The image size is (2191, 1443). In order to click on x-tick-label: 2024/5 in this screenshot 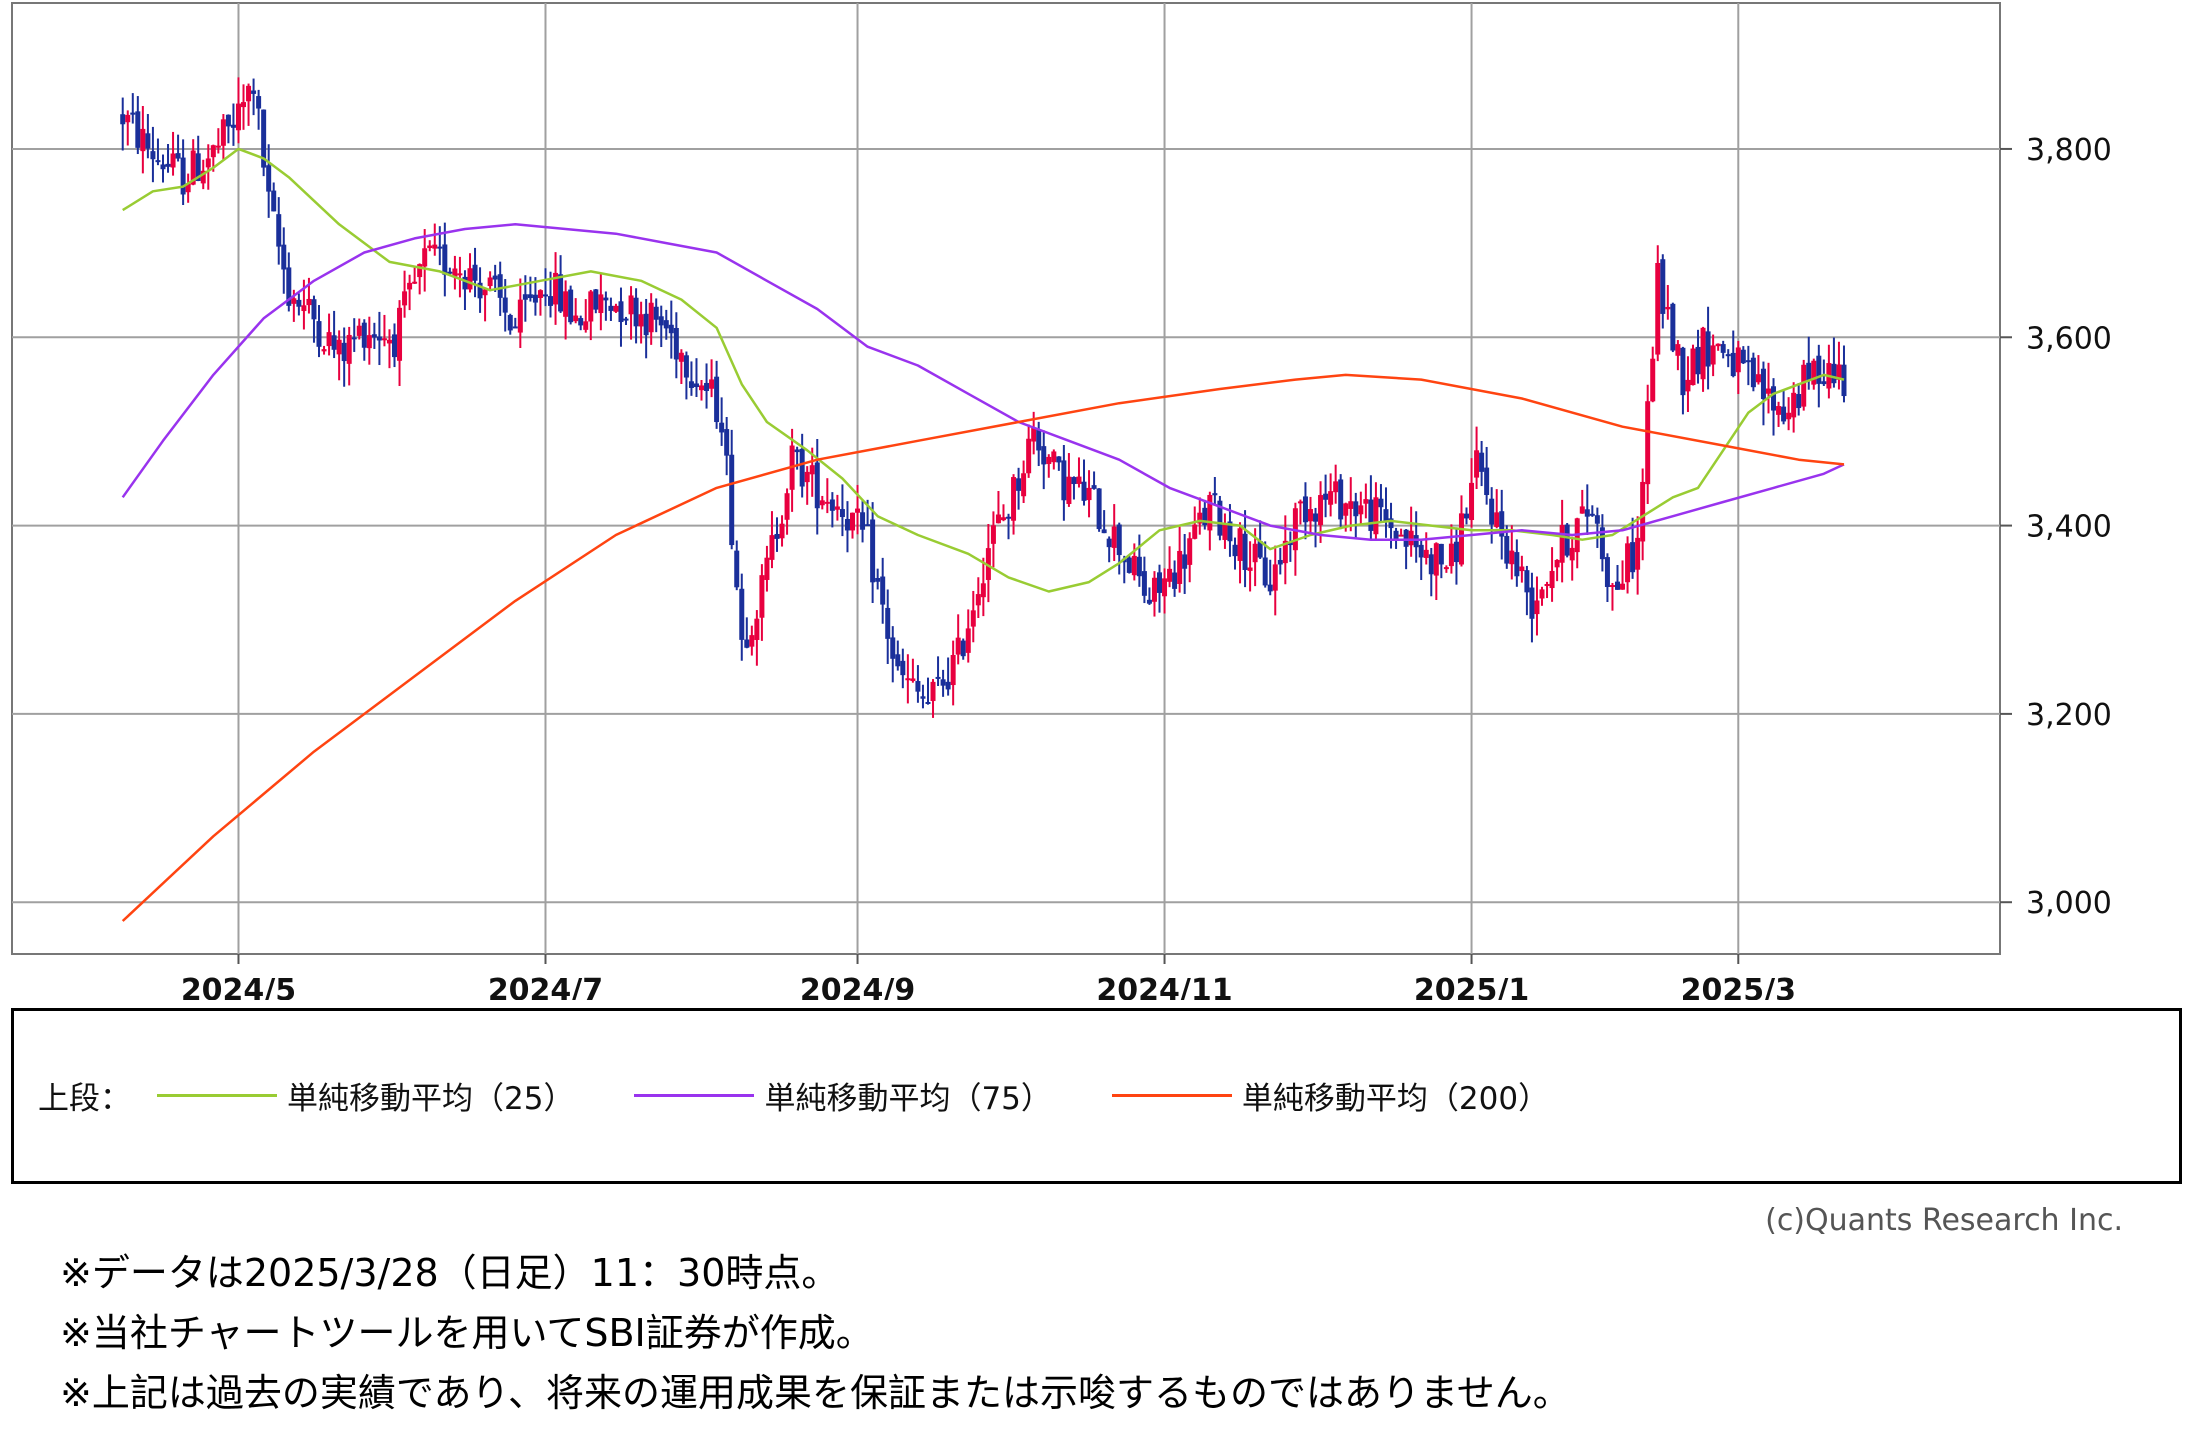, I will do `click(238, 986)`.